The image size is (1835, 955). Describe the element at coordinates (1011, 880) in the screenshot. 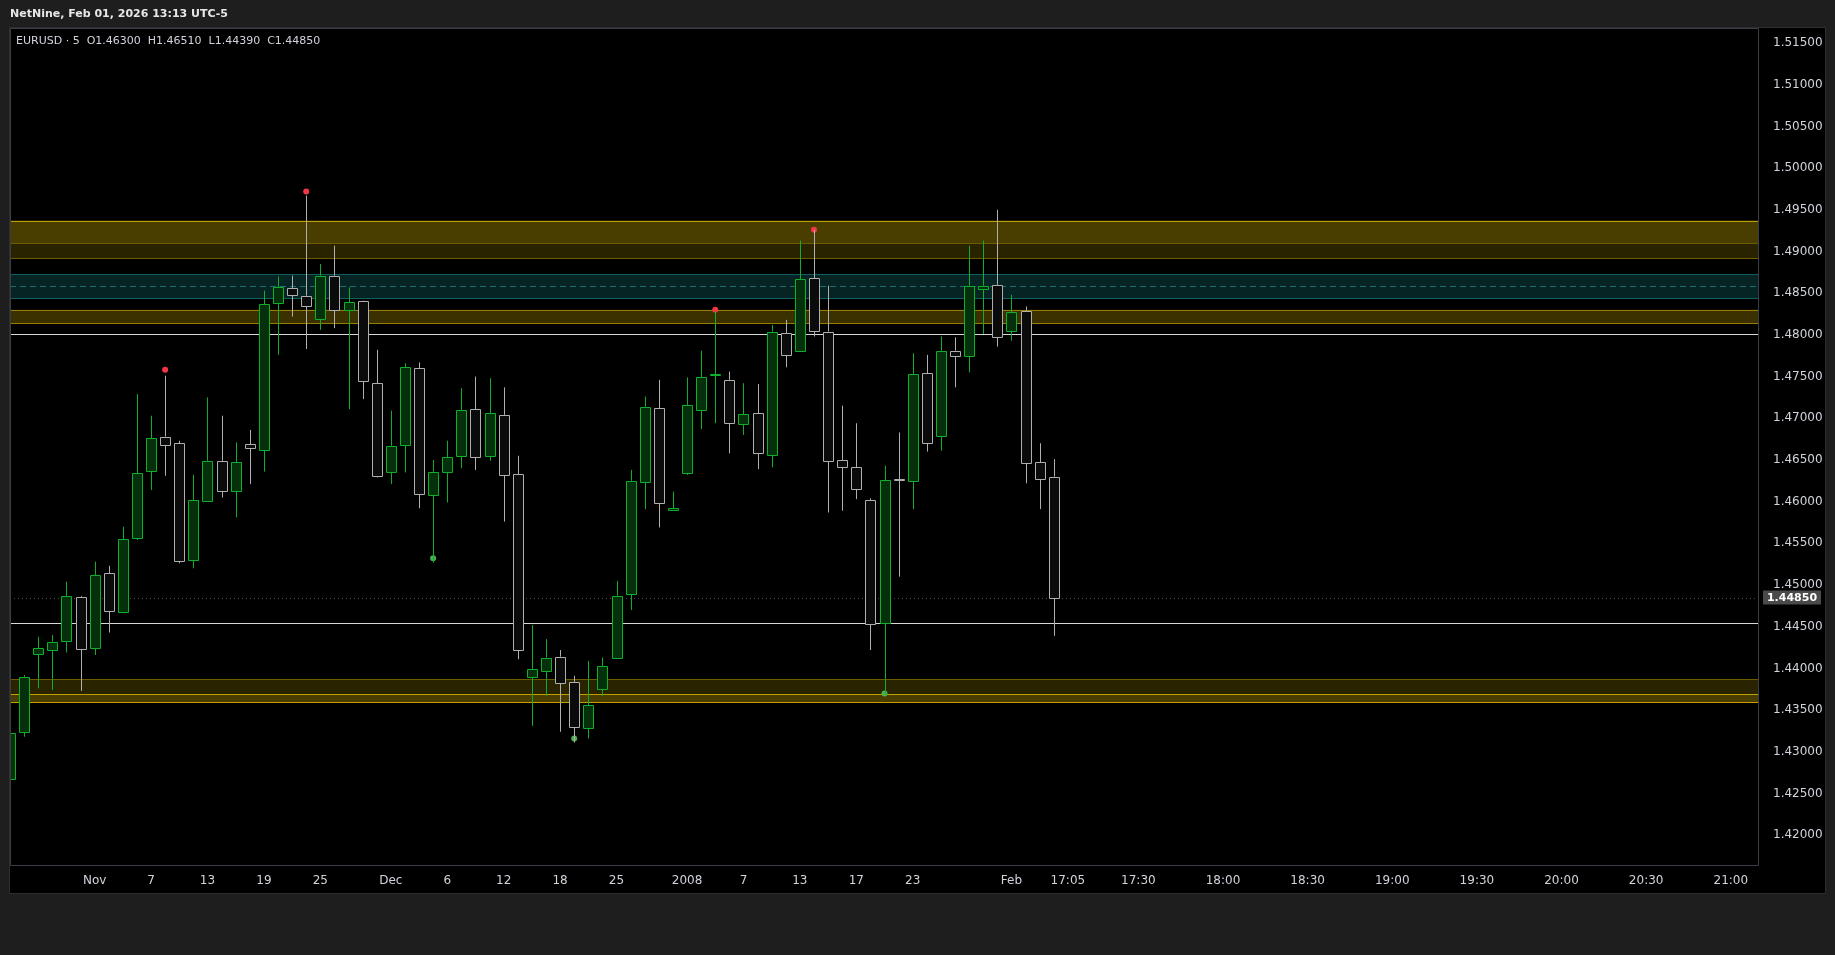

I see `x-tick-label: Feb` at that location.